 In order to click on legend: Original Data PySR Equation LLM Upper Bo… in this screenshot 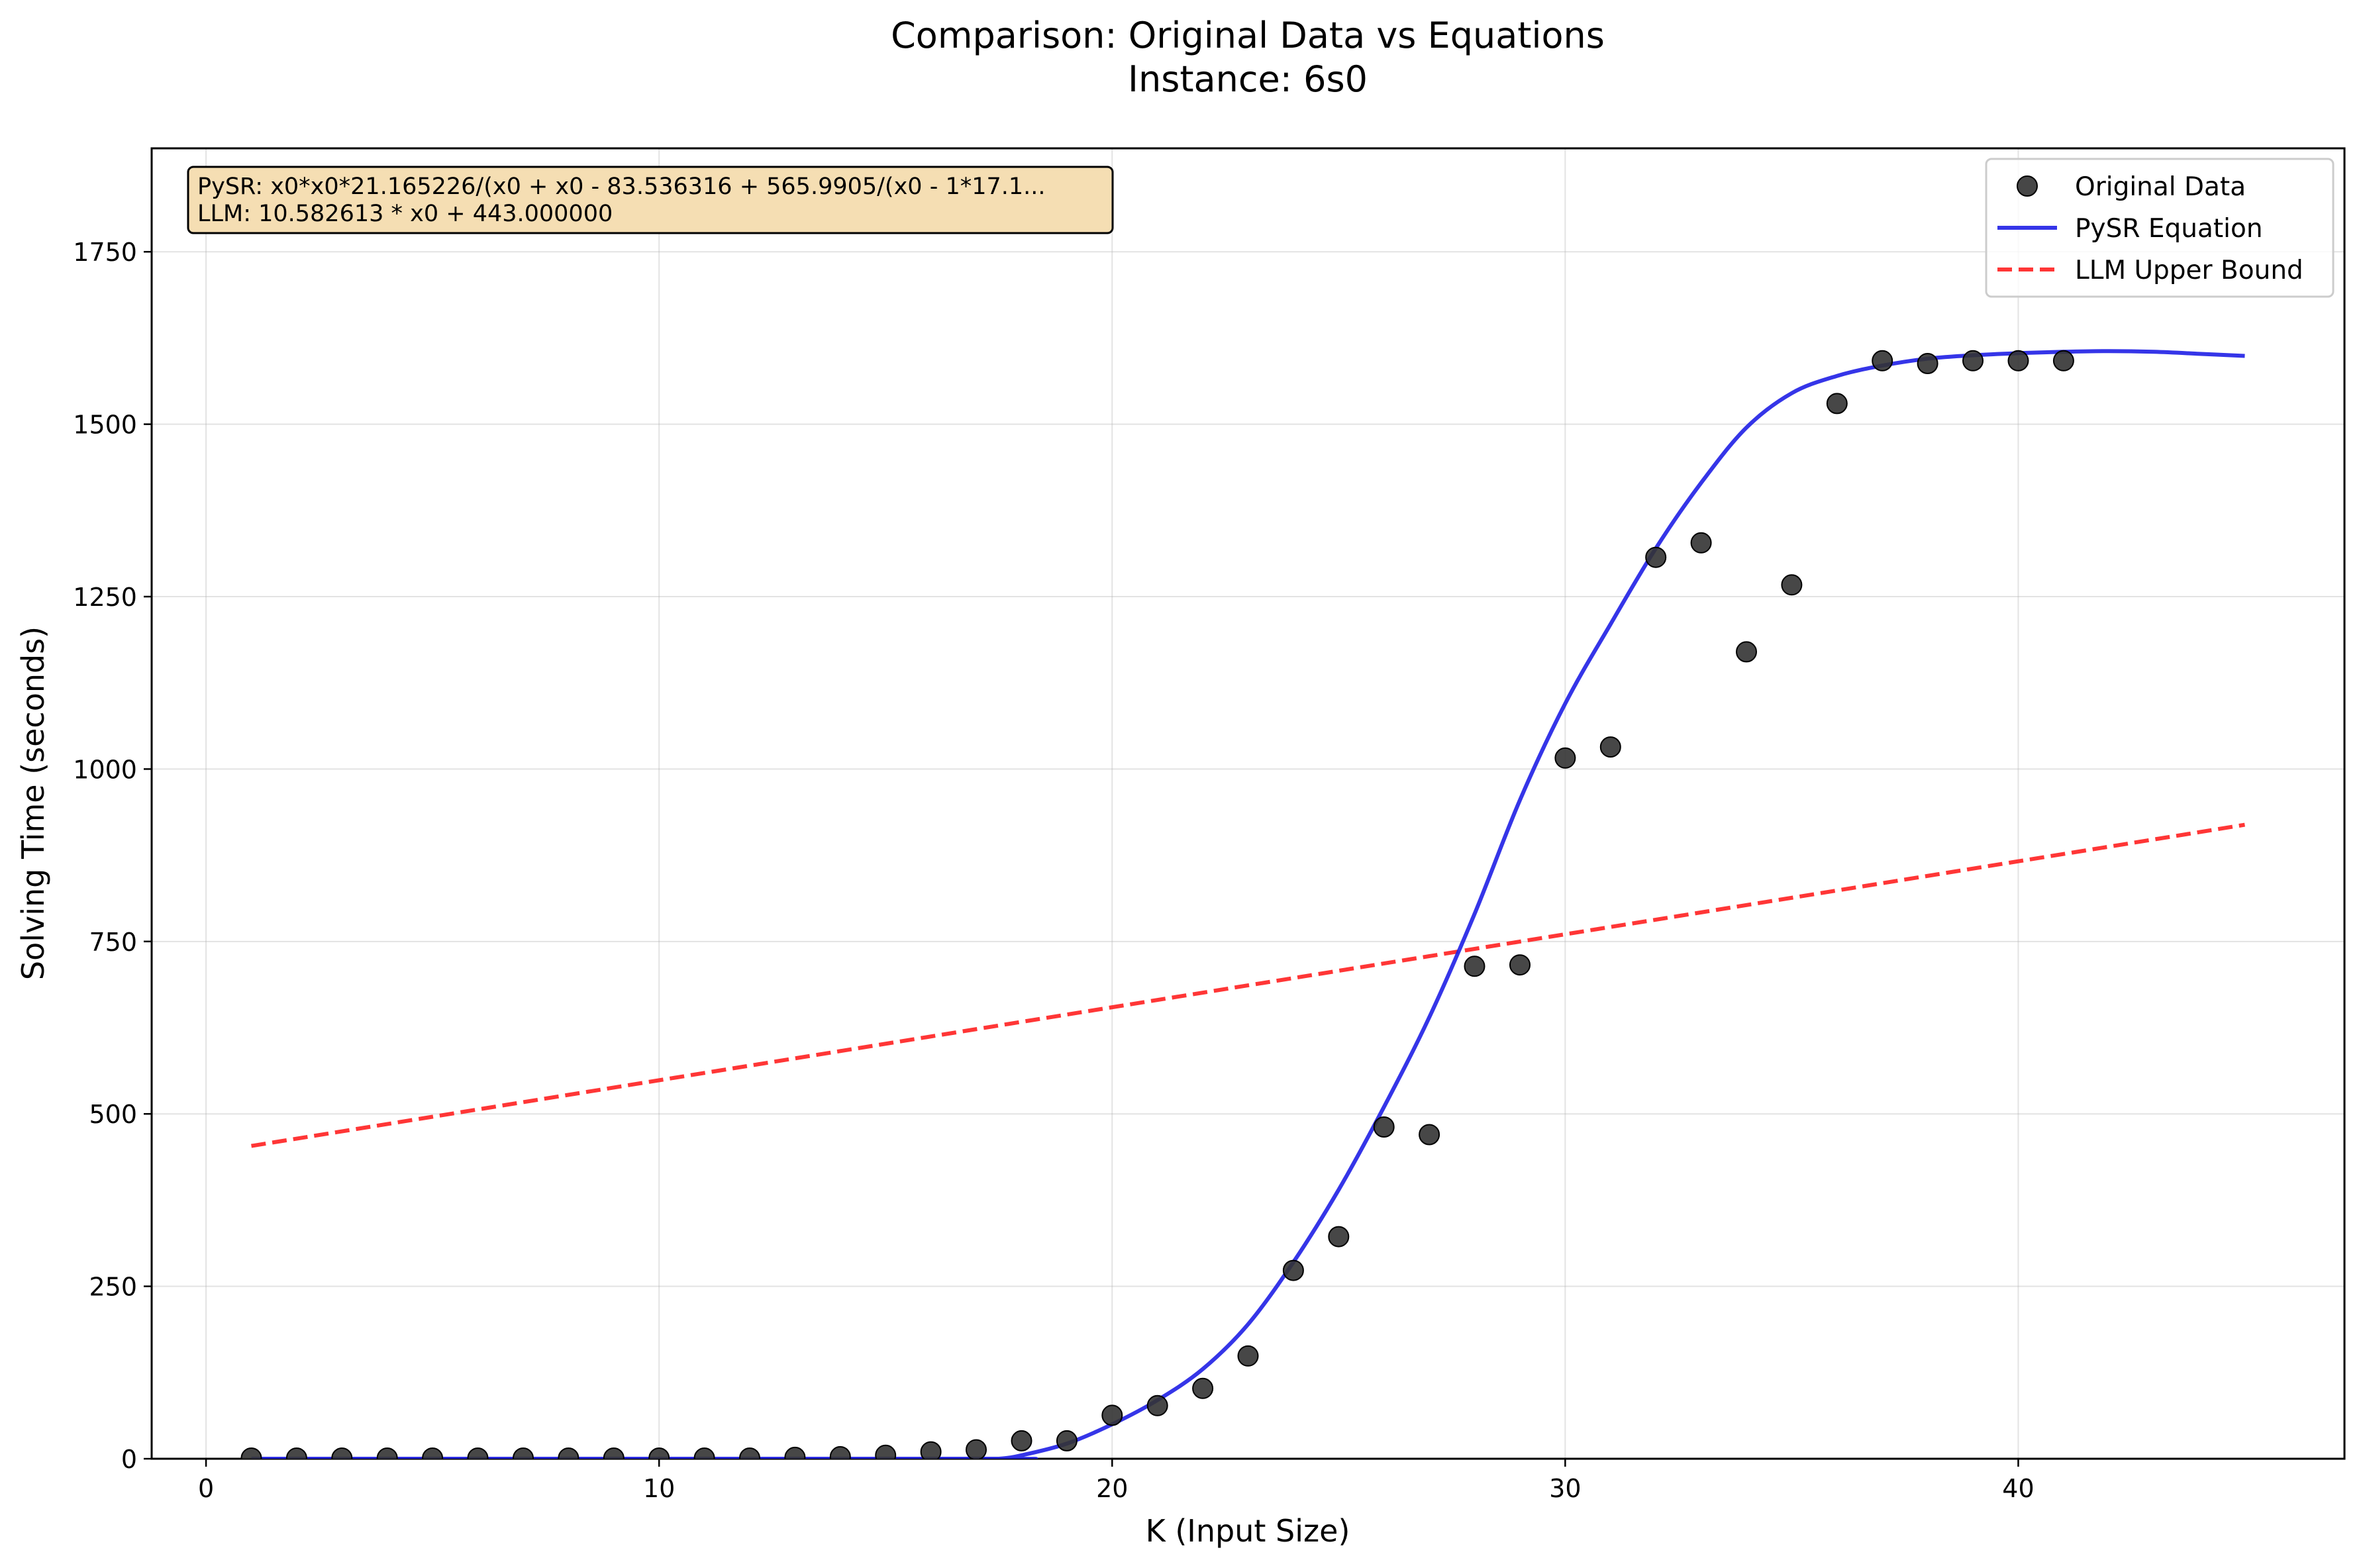, I will do `click(2160, 228)`.